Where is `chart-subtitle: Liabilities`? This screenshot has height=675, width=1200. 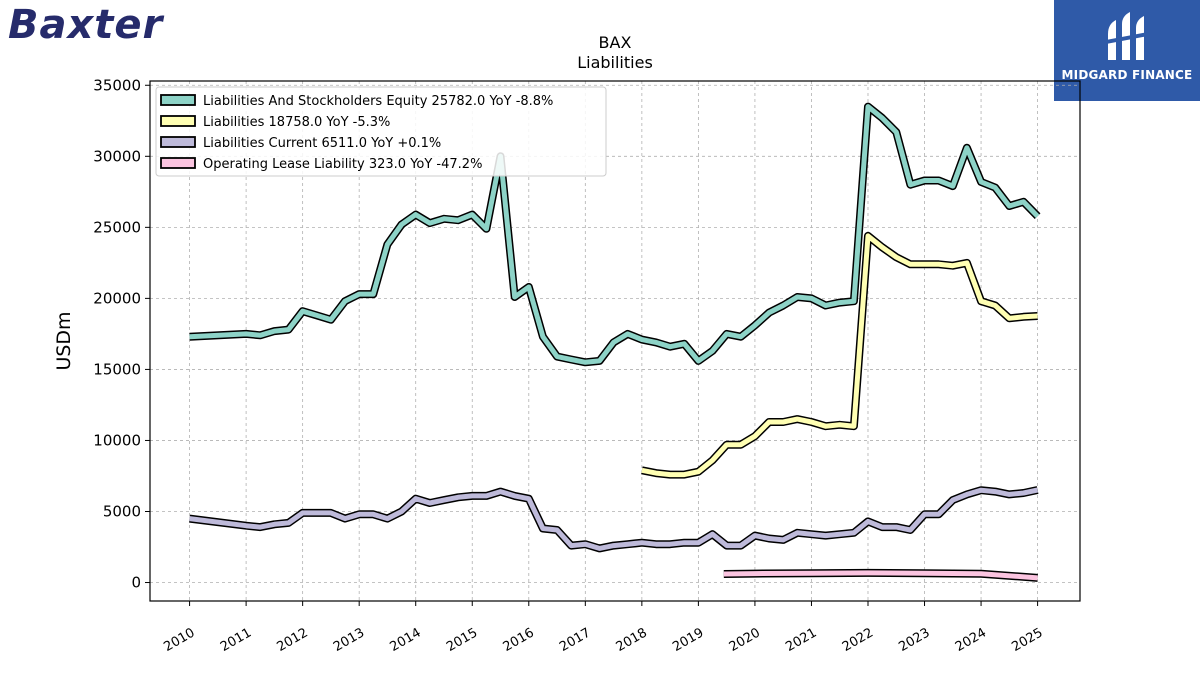 chart-subtitle: Liabilities is located at coordinates (615, 62).